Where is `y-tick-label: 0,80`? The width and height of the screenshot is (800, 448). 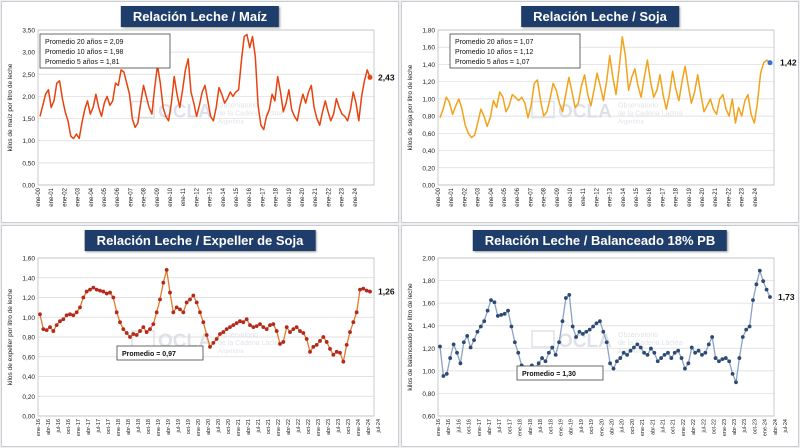
y-tick-label: 0,80 is located at coordinates (428, 394).